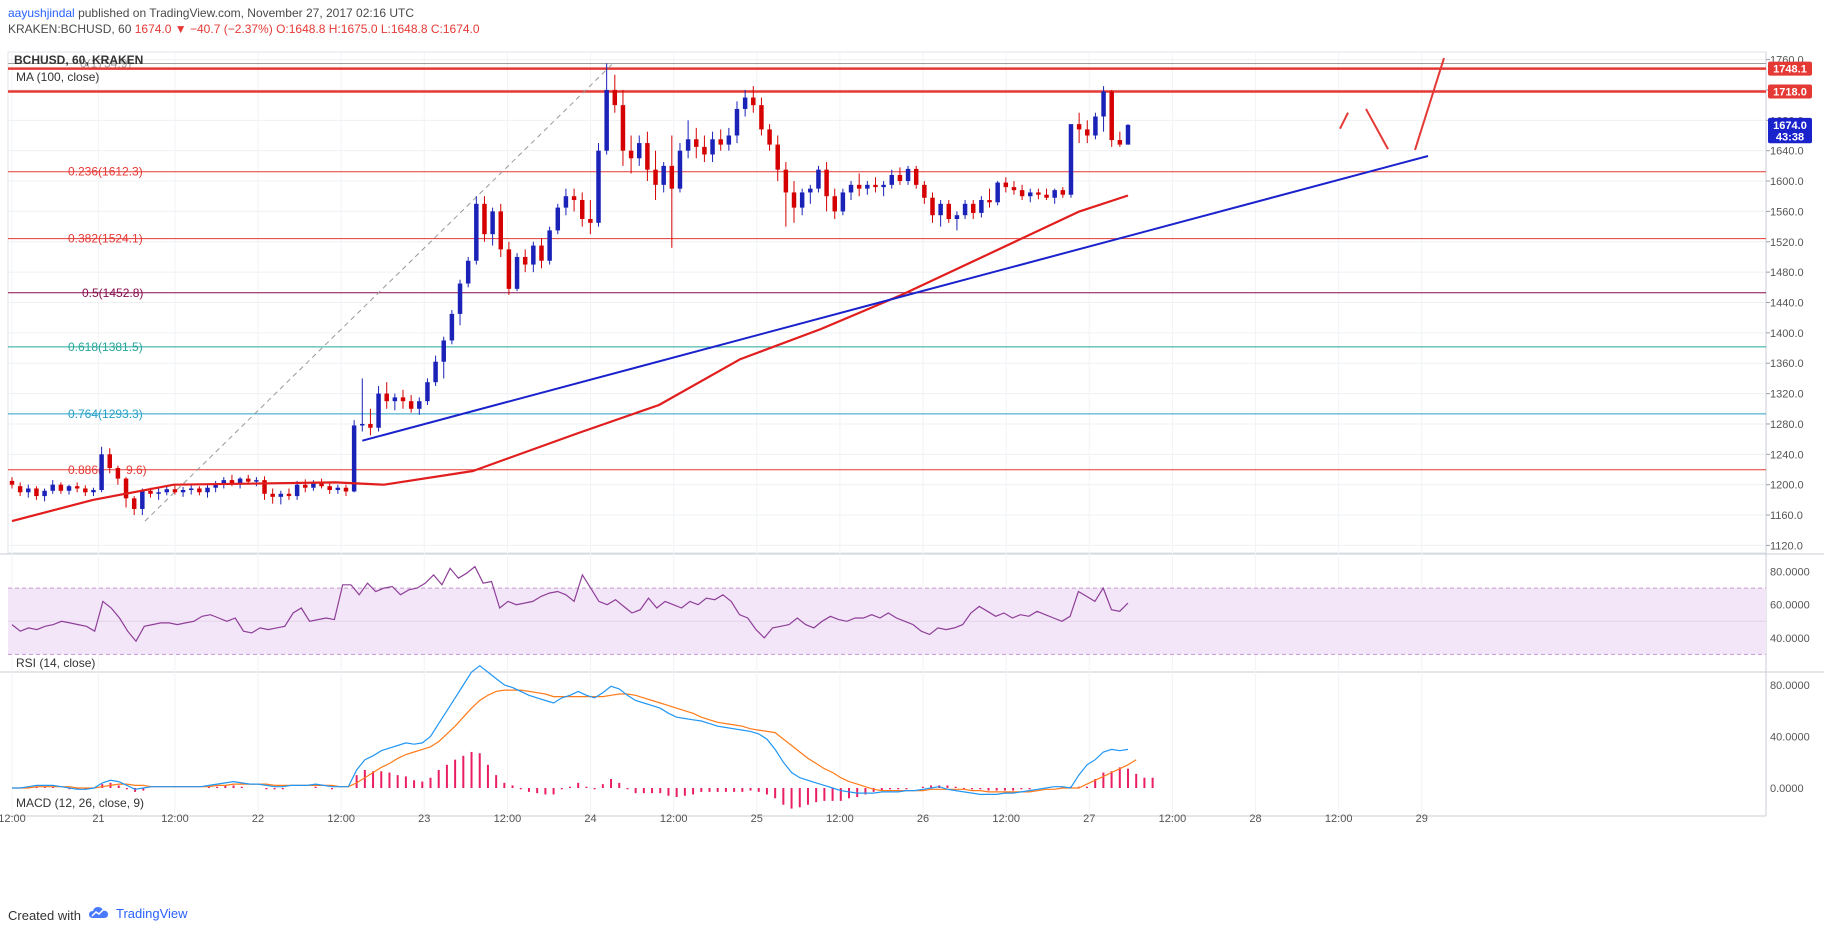 This screenshot has width=1824, height=932. I want to click on price-badge-label: 43:38, so click(1790, 137).